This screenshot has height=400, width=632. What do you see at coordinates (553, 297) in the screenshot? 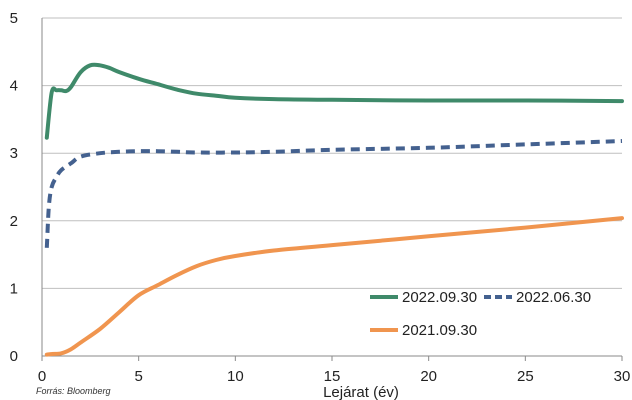
I see `legend-label-2022-06-30: 2022.06.30` at bounding box center [553, 297].